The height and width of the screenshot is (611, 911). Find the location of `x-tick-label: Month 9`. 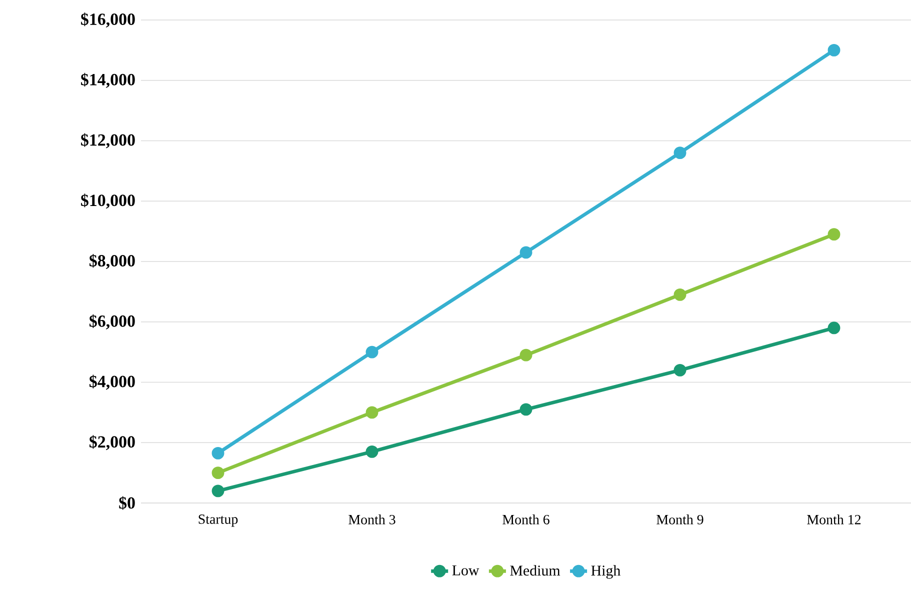

x-tick-label: Month 9 is located at coordinates (680, 519).